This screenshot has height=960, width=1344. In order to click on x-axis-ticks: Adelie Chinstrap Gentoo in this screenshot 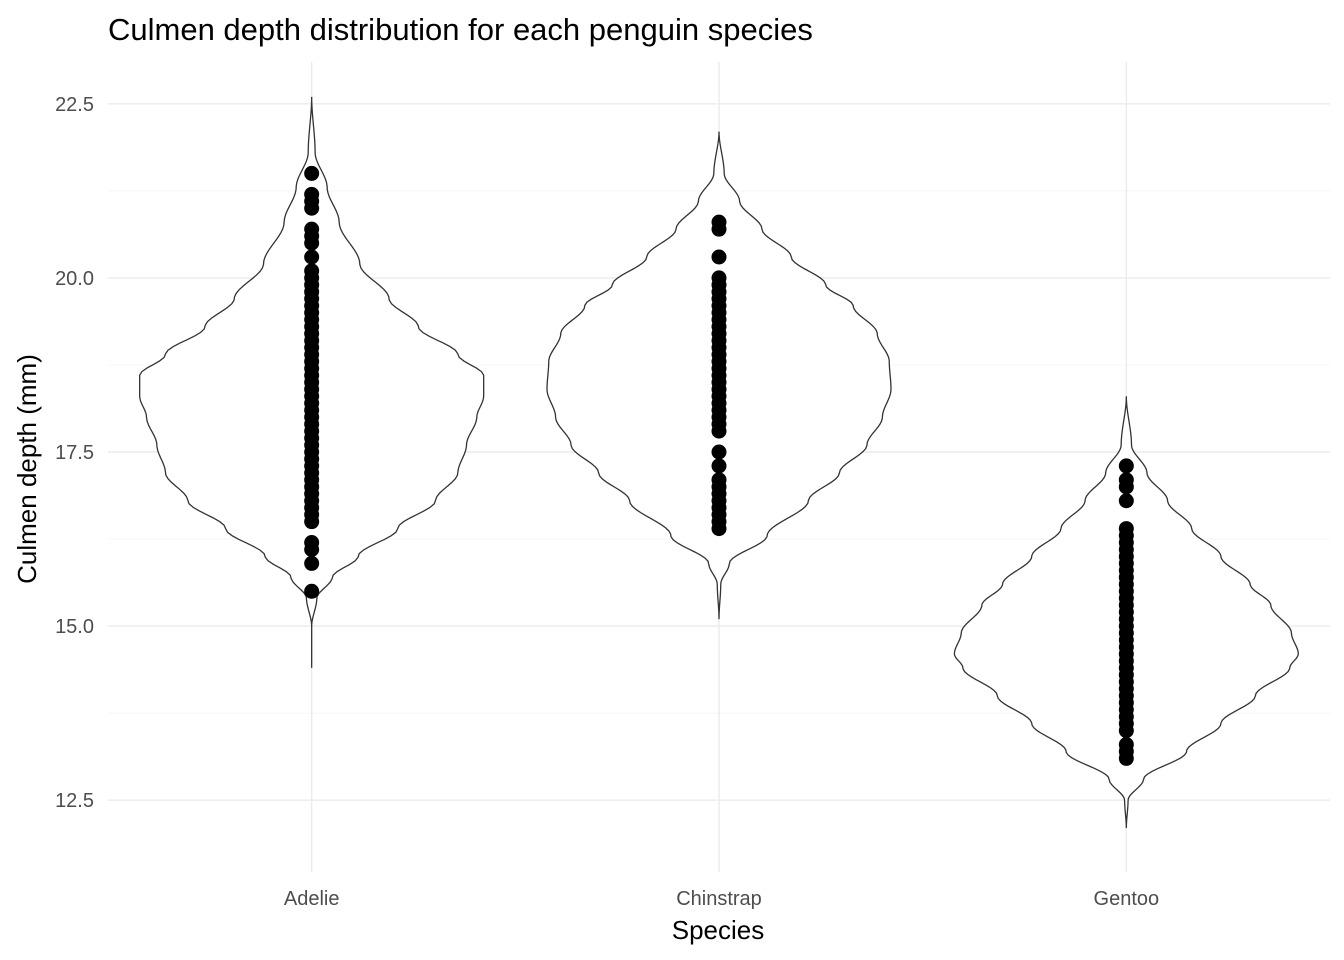, I will do `click(721, 899)`.